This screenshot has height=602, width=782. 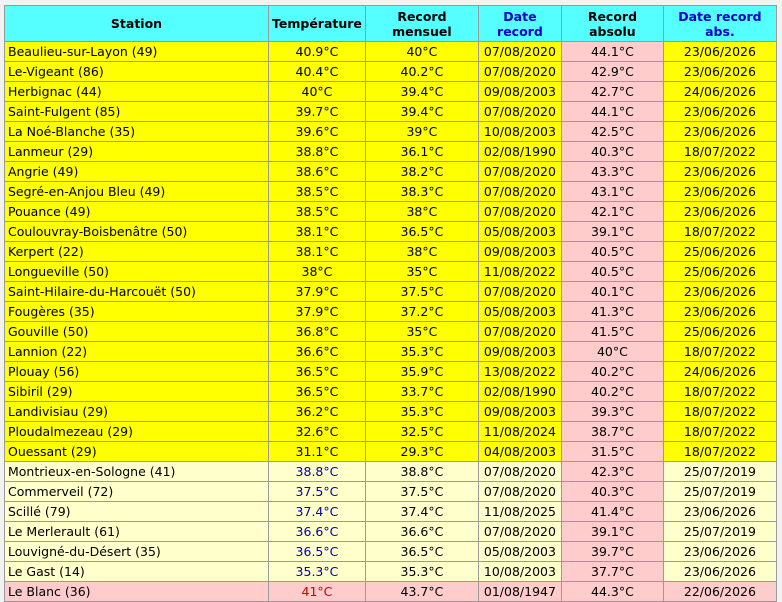 I want to click on column-header: Record mensuel, so click(x=421, y=23).